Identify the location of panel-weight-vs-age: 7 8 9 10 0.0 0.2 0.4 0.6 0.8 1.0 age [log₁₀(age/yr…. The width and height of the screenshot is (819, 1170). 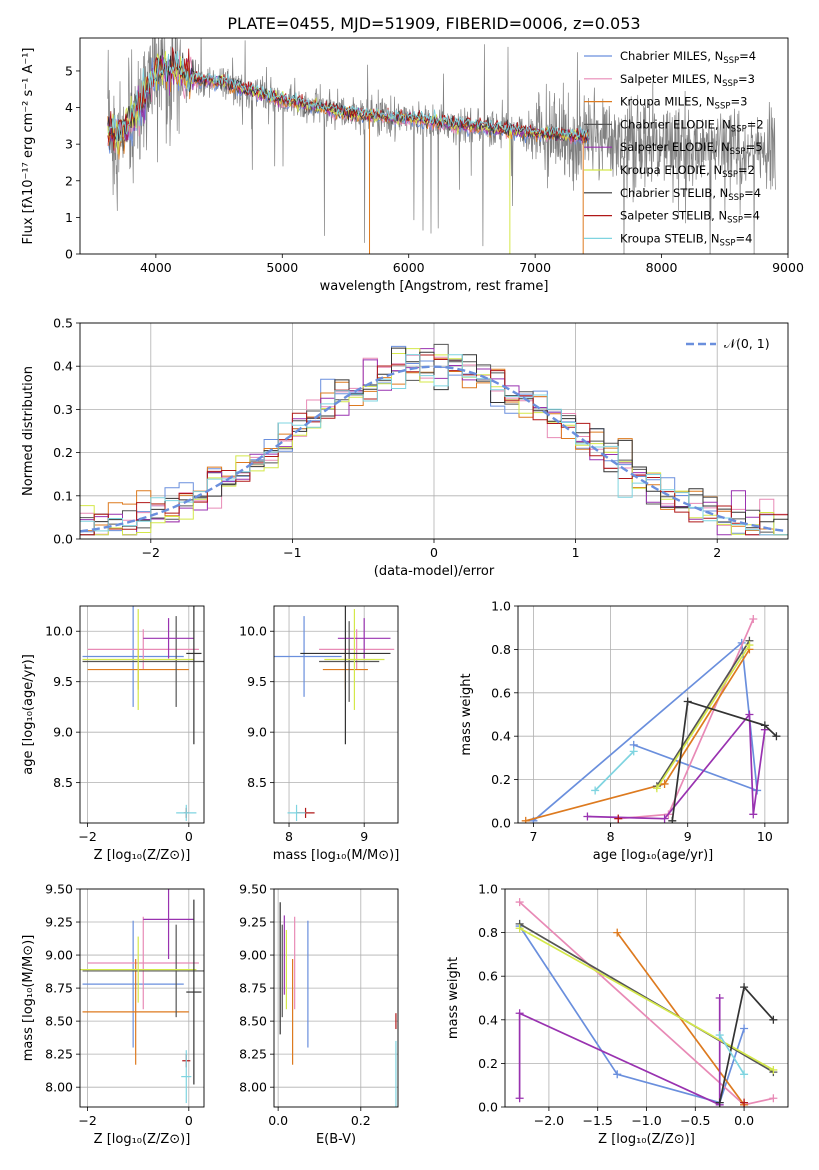
(624, 731).